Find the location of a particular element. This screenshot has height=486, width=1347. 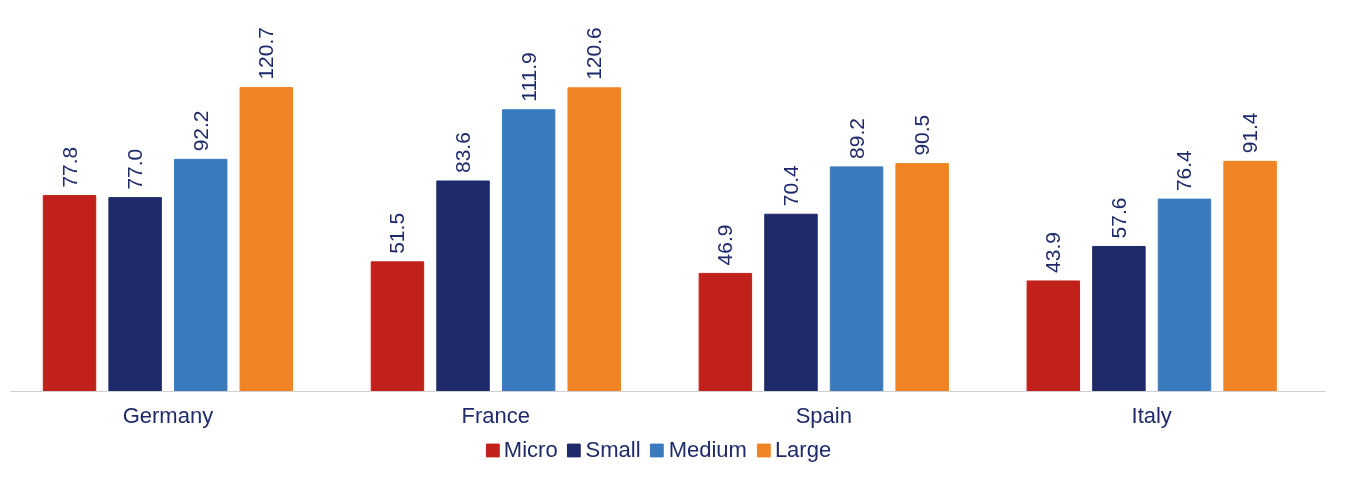

data-label: 77.8 is located at coordinates (69, 167).